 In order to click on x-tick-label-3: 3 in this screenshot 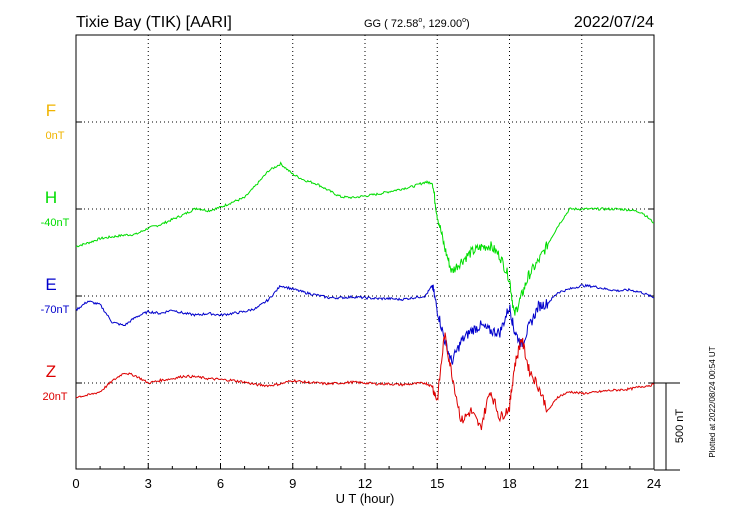, I will do `click(148, 483)`.